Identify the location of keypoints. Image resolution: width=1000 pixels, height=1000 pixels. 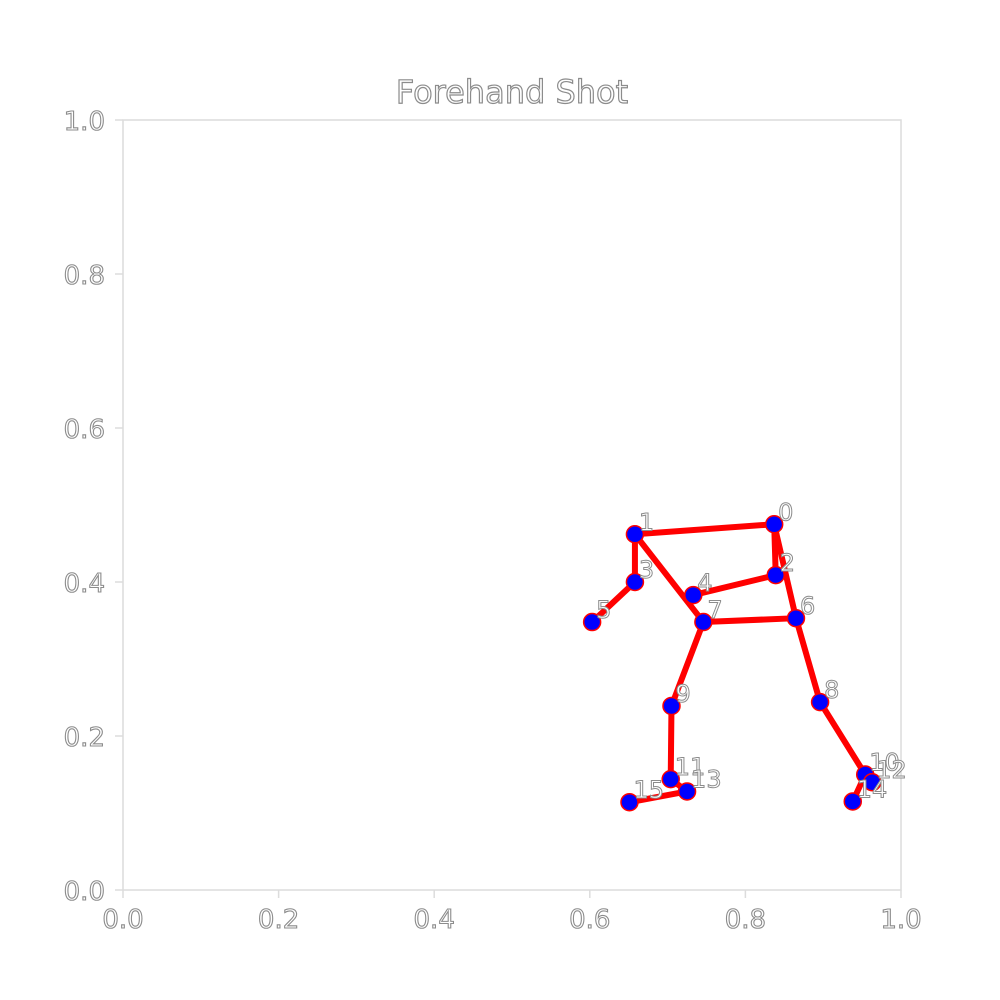
(732, 663).